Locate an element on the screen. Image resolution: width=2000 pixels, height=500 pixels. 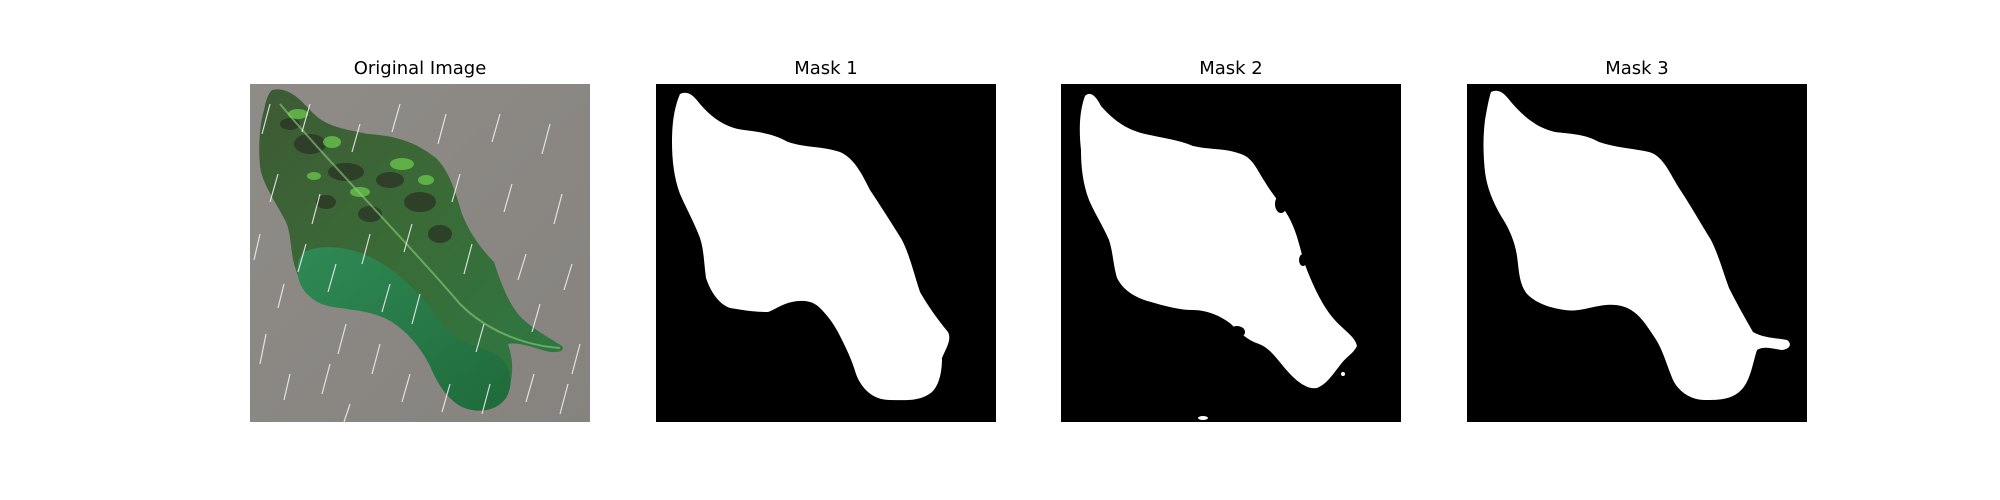
mask-2-holes is located at coordinates (1268, 266).